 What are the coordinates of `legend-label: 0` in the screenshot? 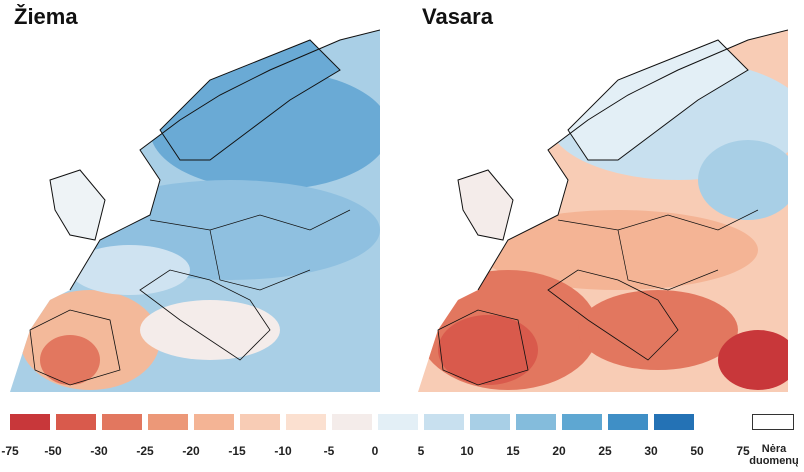 It's located at (375, 451).